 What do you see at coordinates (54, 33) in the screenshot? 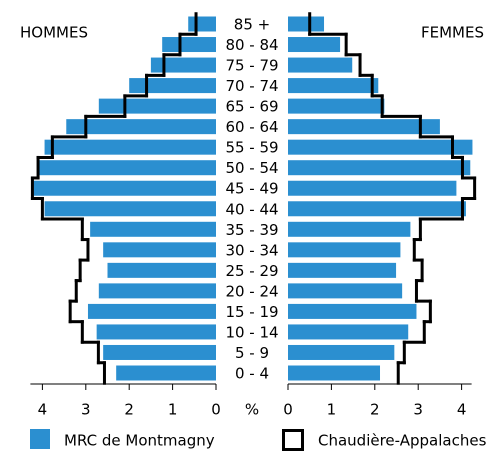
I see `left-label: HOMMES` at bounding box center [54, 33].